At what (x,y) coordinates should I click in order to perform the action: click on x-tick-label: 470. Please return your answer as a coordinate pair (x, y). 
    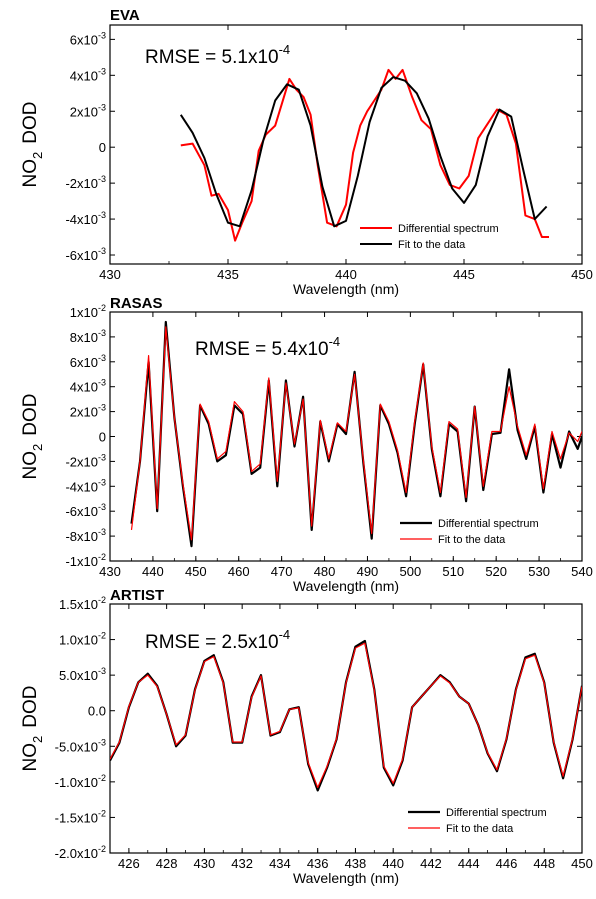
    Looking at the image, I should click on (282, 571).